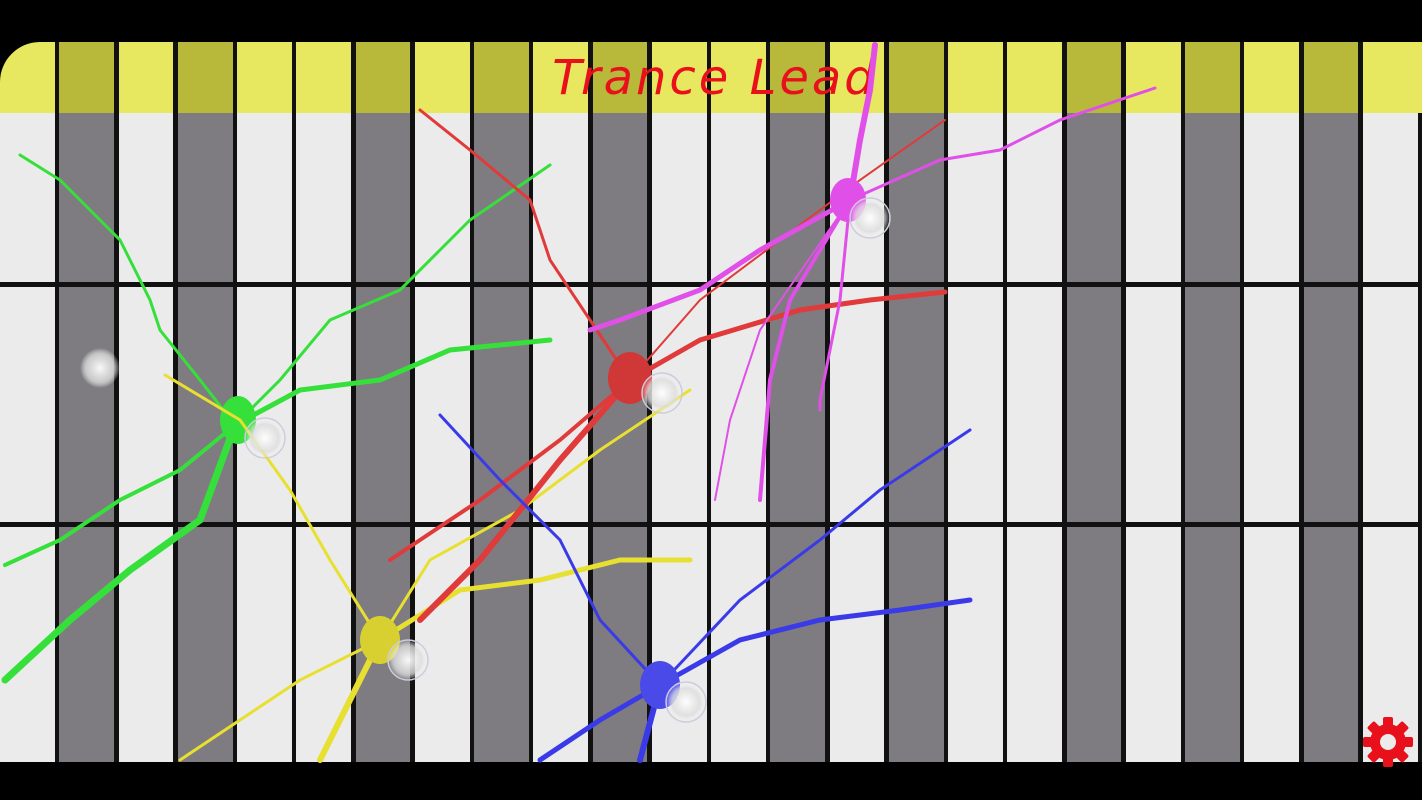 The height and width of the screenshot is (800, 1422). Describe the element at coordinates (501, 404) in the screenshot. I see `key-cell-row2-col9` at that location.